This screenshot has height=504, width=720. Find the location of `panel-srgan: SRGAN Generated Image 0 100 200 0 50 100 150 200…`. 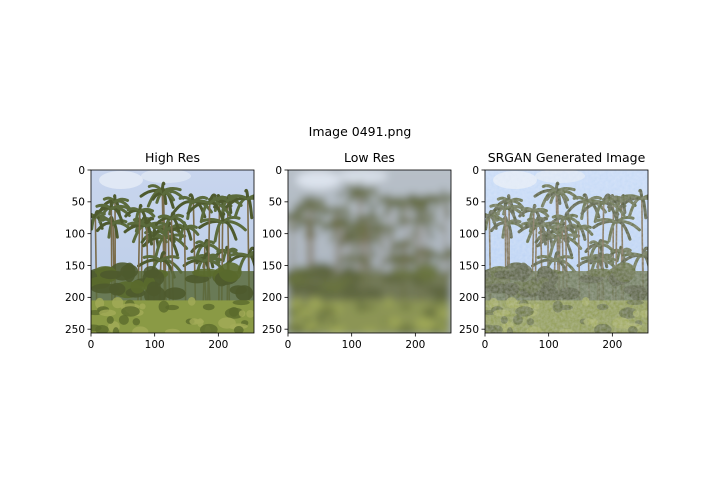

panel-srgan: SRGAN Generated Image 0 100 200 0 50 100 150 200… is located at coordinates (554, 250).